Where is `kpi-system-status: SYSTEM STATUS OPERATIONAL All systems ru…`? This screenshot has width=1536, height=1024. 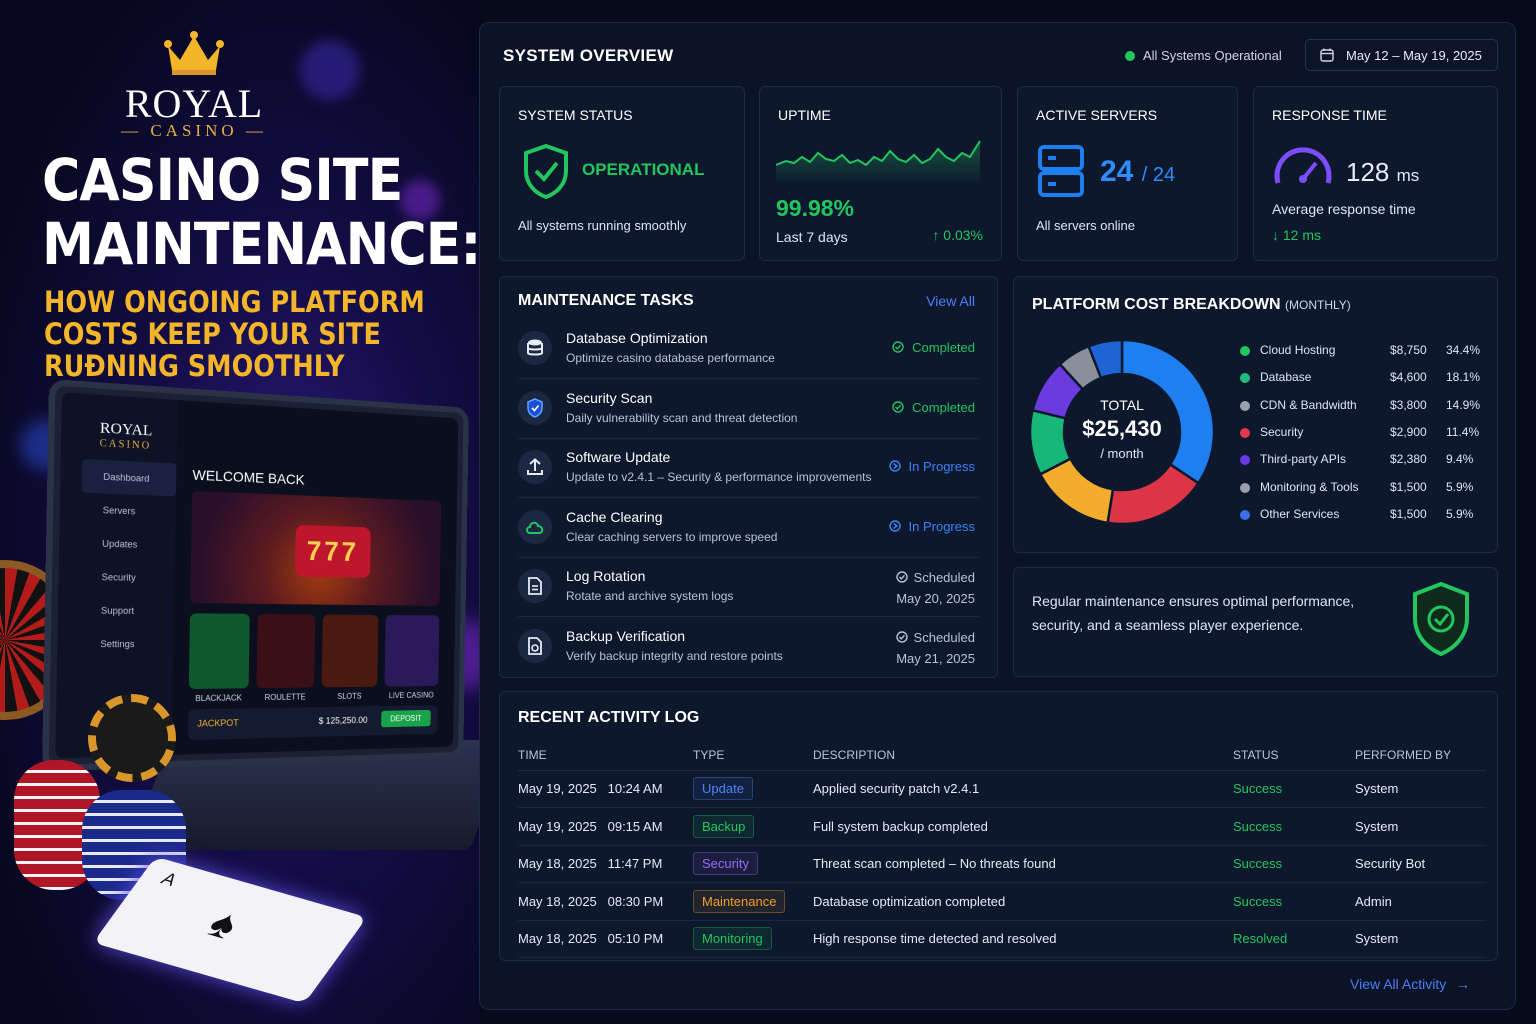
kpi-system-status: SYSTEM STATUS OPERATIONAL All systems ru… is located at coordinates (622, 173).